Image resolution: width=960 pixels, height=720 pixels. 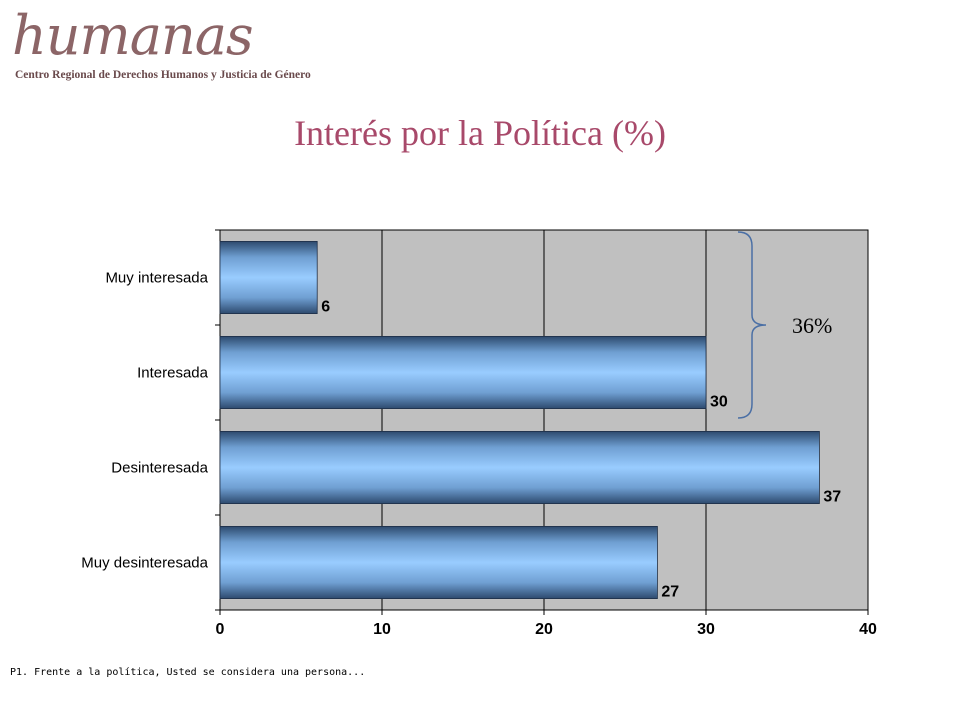 What do you see at coordinates (382, 629) in the screenshot?
I see `x-tick-label: 10` at bounding box center [382, 629].